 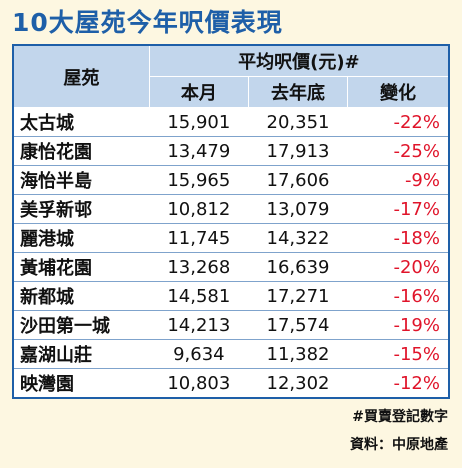 I want to click on this-month-price: 13,479, so click(x=199, y=151).